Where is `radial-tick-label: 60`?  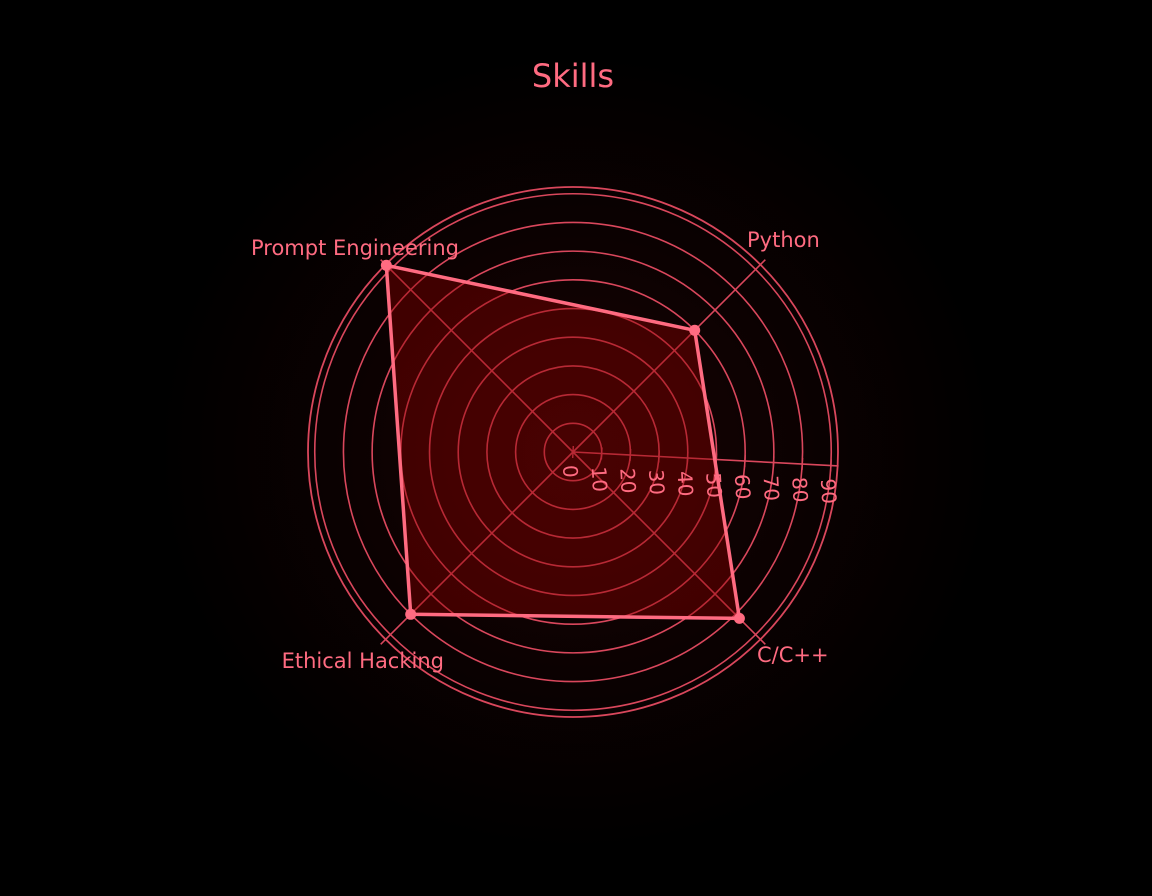
radial-tick-label: 60 is located at coordinates (742, 486).